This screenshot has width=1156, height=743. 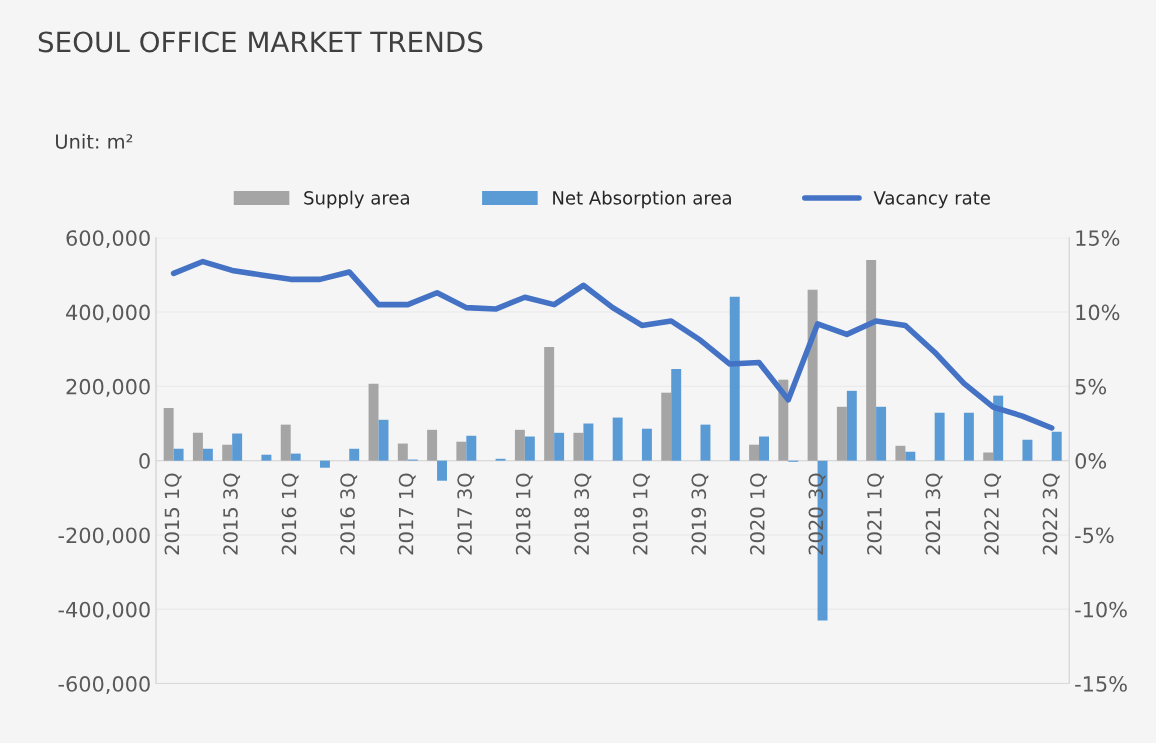 What do you see at coordinates (108, 313) in the screenshot?
I see `y-tick-label: 400,000` at bounding box center [108, 313].